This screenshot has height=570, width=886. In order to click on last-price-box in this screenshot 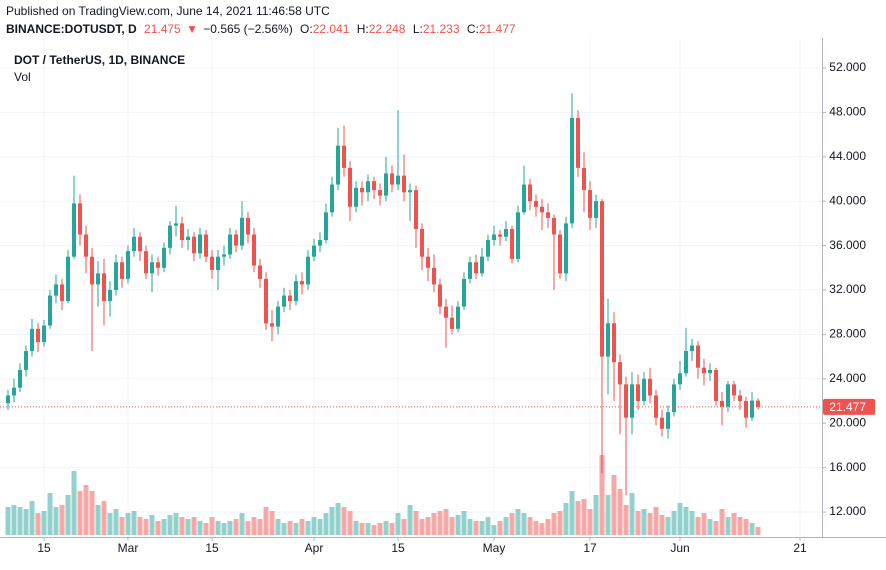, I will do `click(849, 406)`.